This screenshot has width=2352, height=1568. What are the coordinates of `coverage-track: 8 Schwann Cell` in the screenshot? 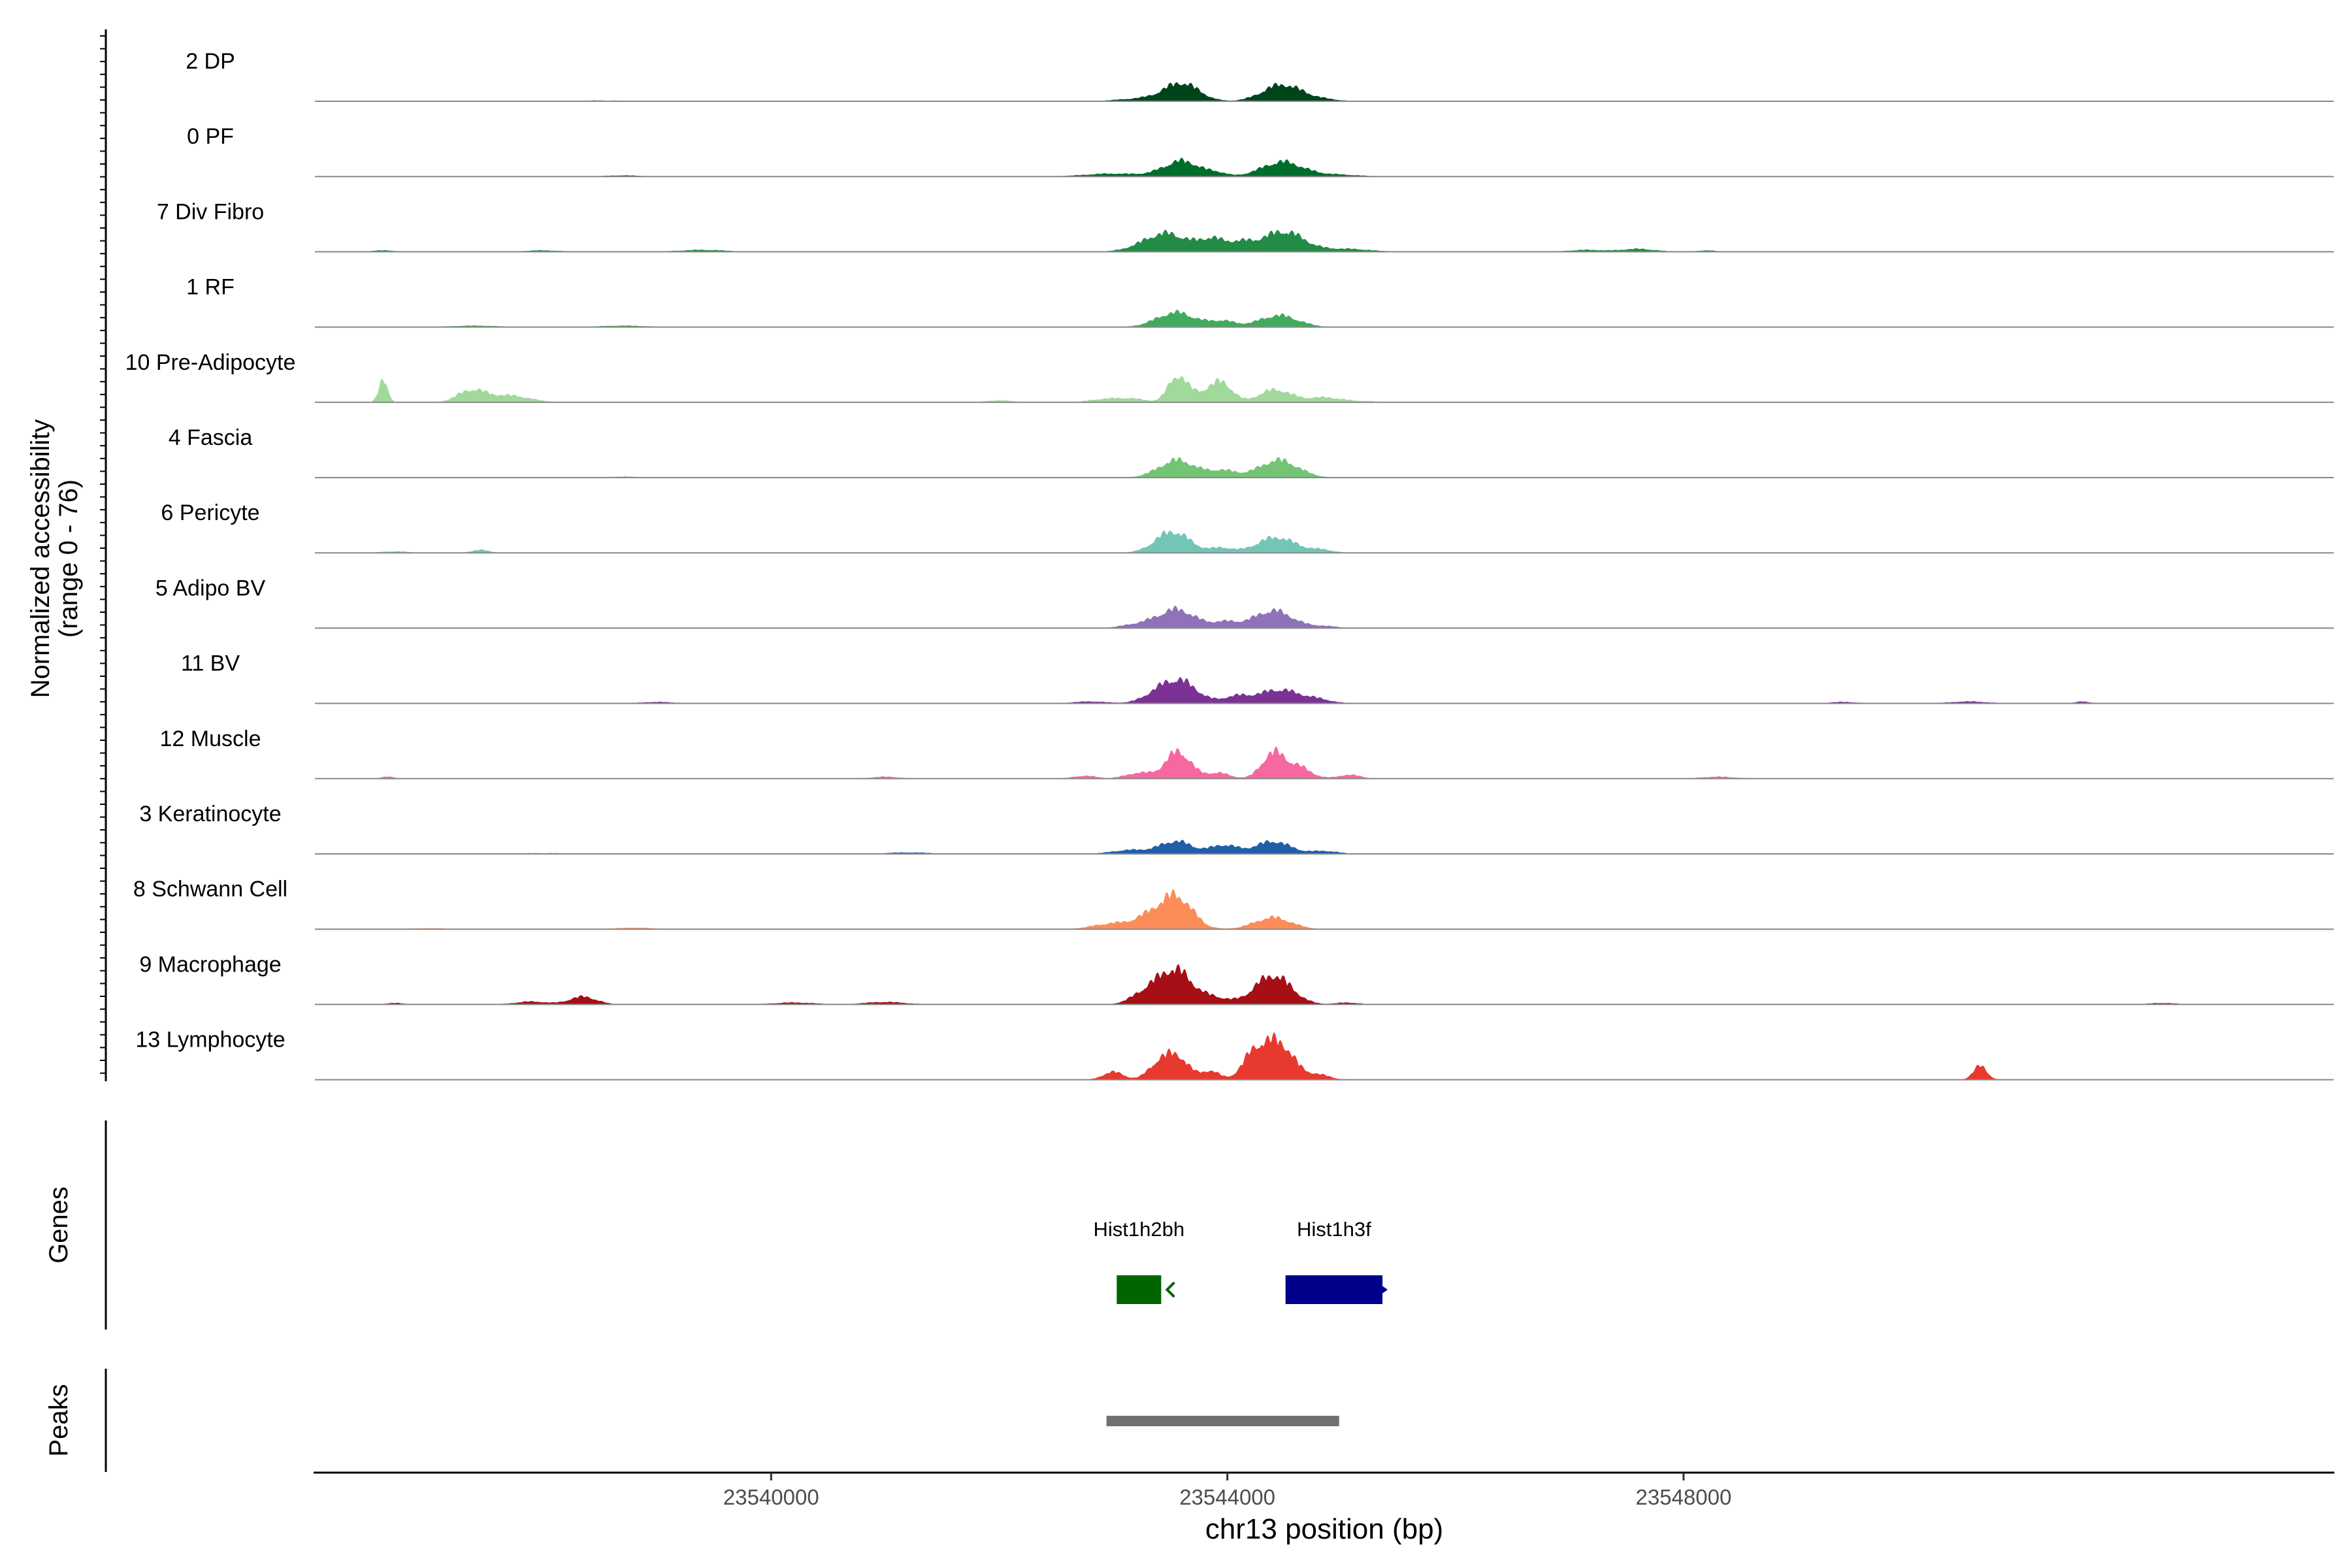 It's located at (1233, 903).